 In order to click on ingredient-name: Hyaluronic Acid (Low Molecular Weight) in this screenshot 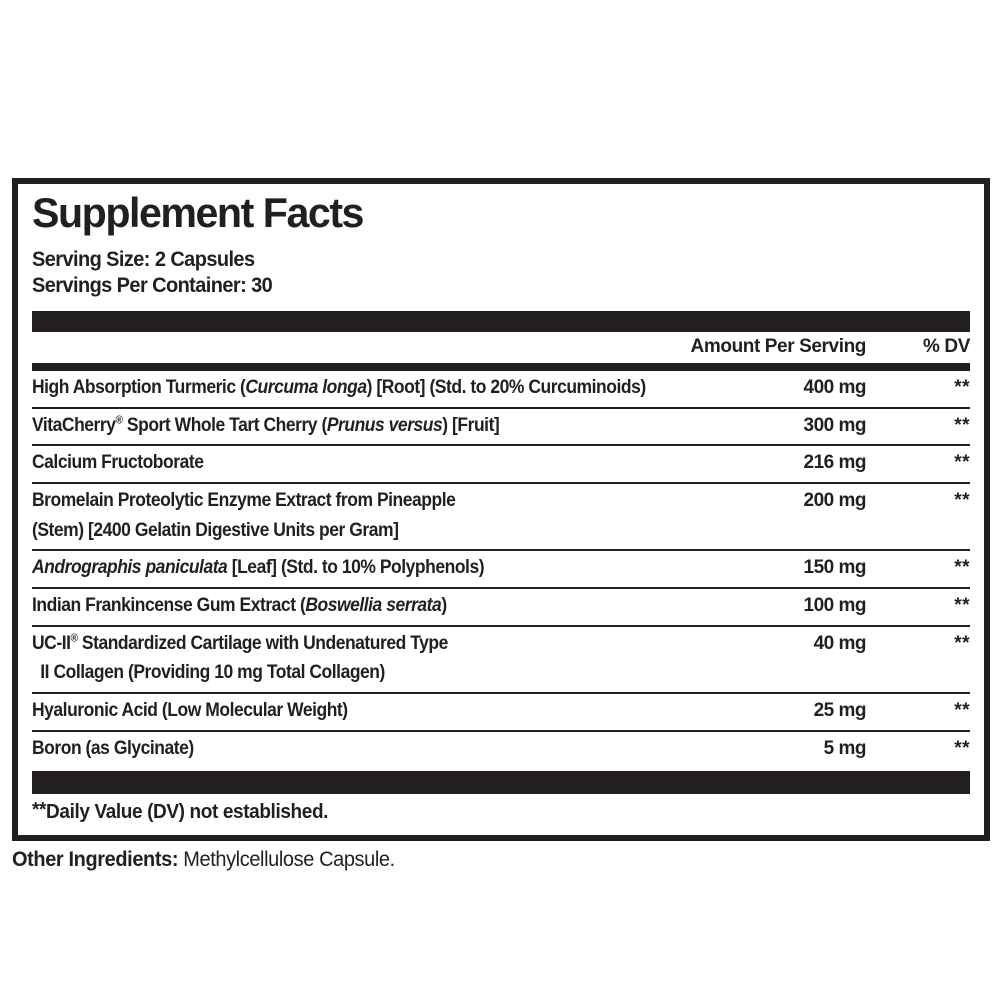, I will do `click(403, 711)`.